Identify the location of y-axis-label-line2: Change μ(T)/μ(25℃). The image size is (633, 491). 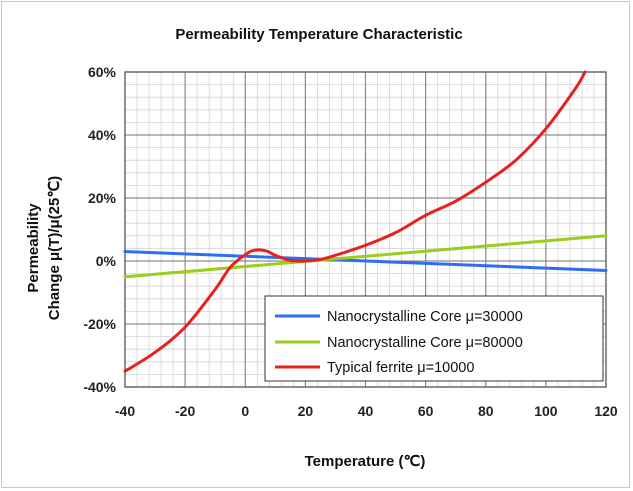
(54, 248).